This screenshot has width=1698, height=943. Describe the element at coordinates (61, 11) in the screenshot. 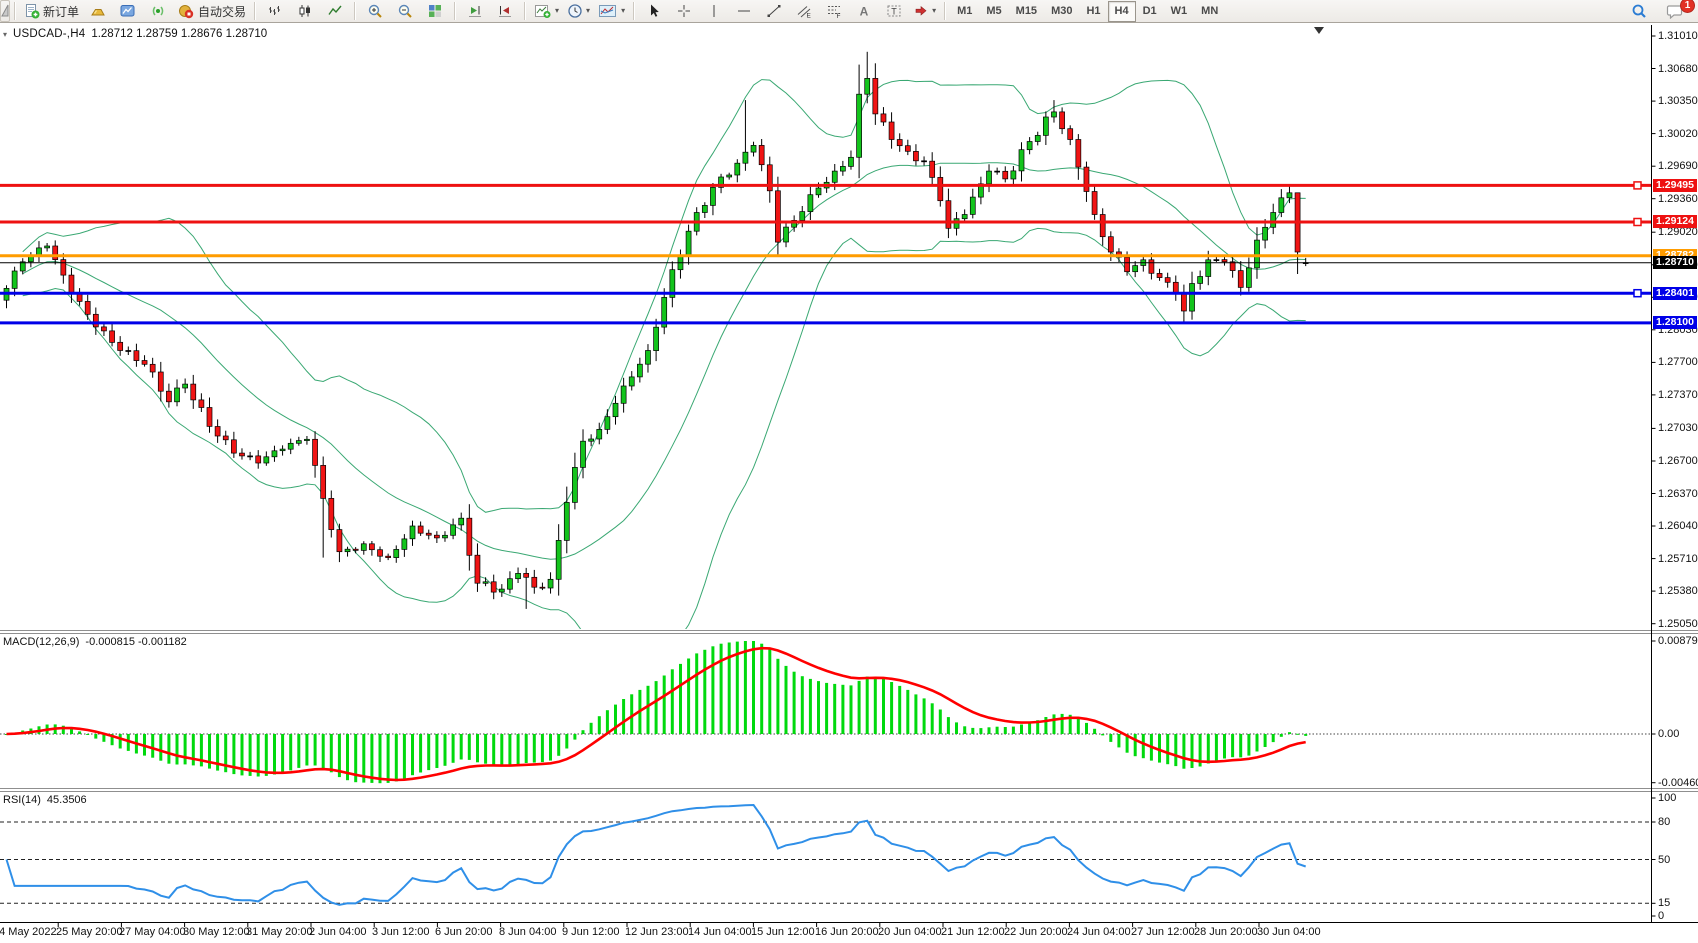

I see `new-order-label: 新订单` at that location.